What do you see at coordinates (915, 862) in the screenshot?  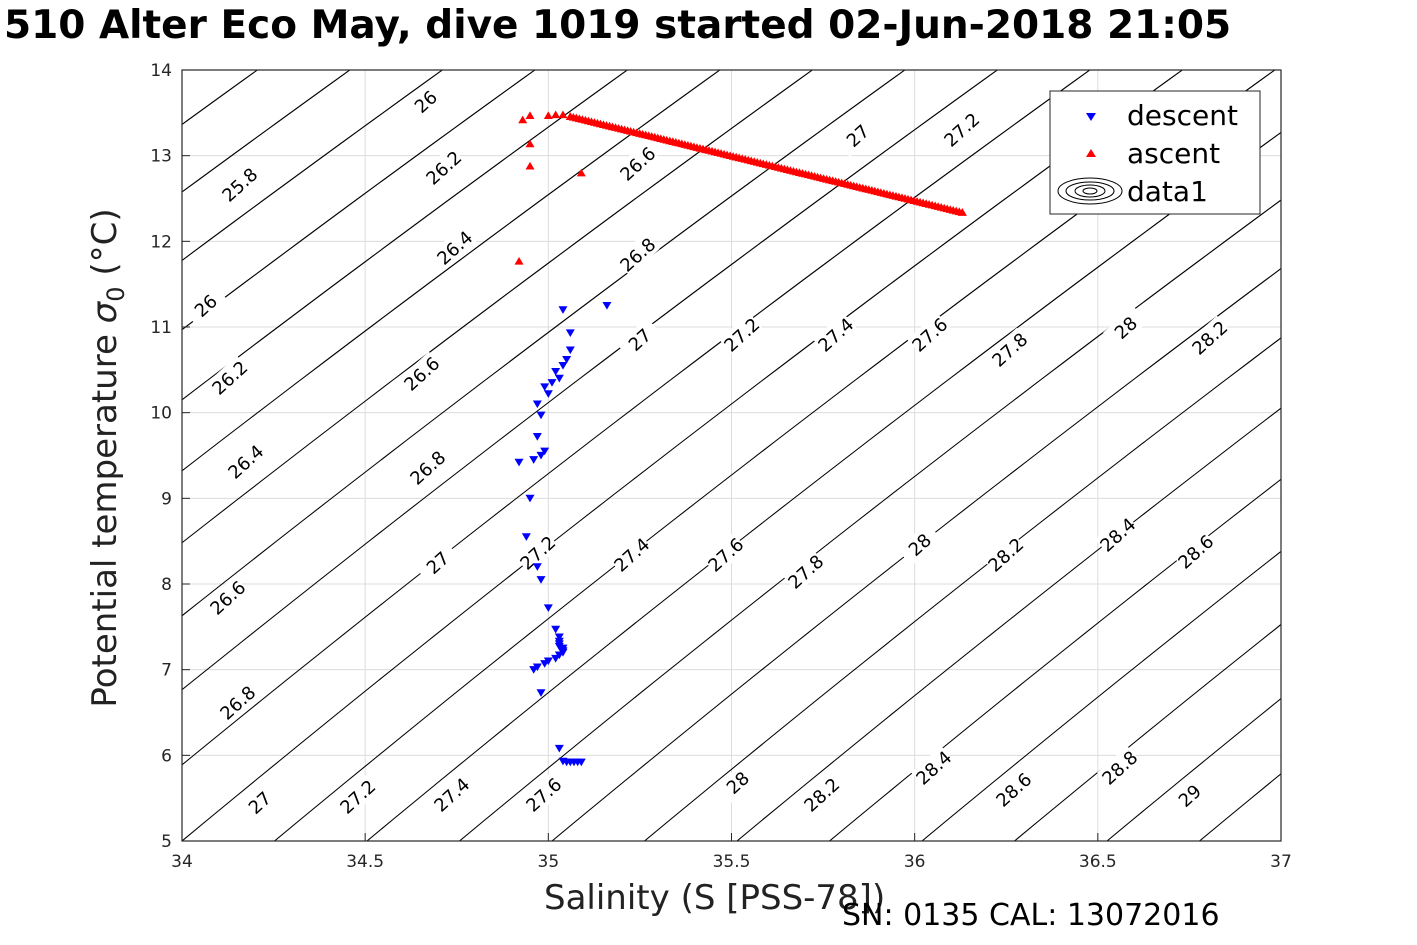 I see `x-tick-label: 36` at bounding box center [915, 862].